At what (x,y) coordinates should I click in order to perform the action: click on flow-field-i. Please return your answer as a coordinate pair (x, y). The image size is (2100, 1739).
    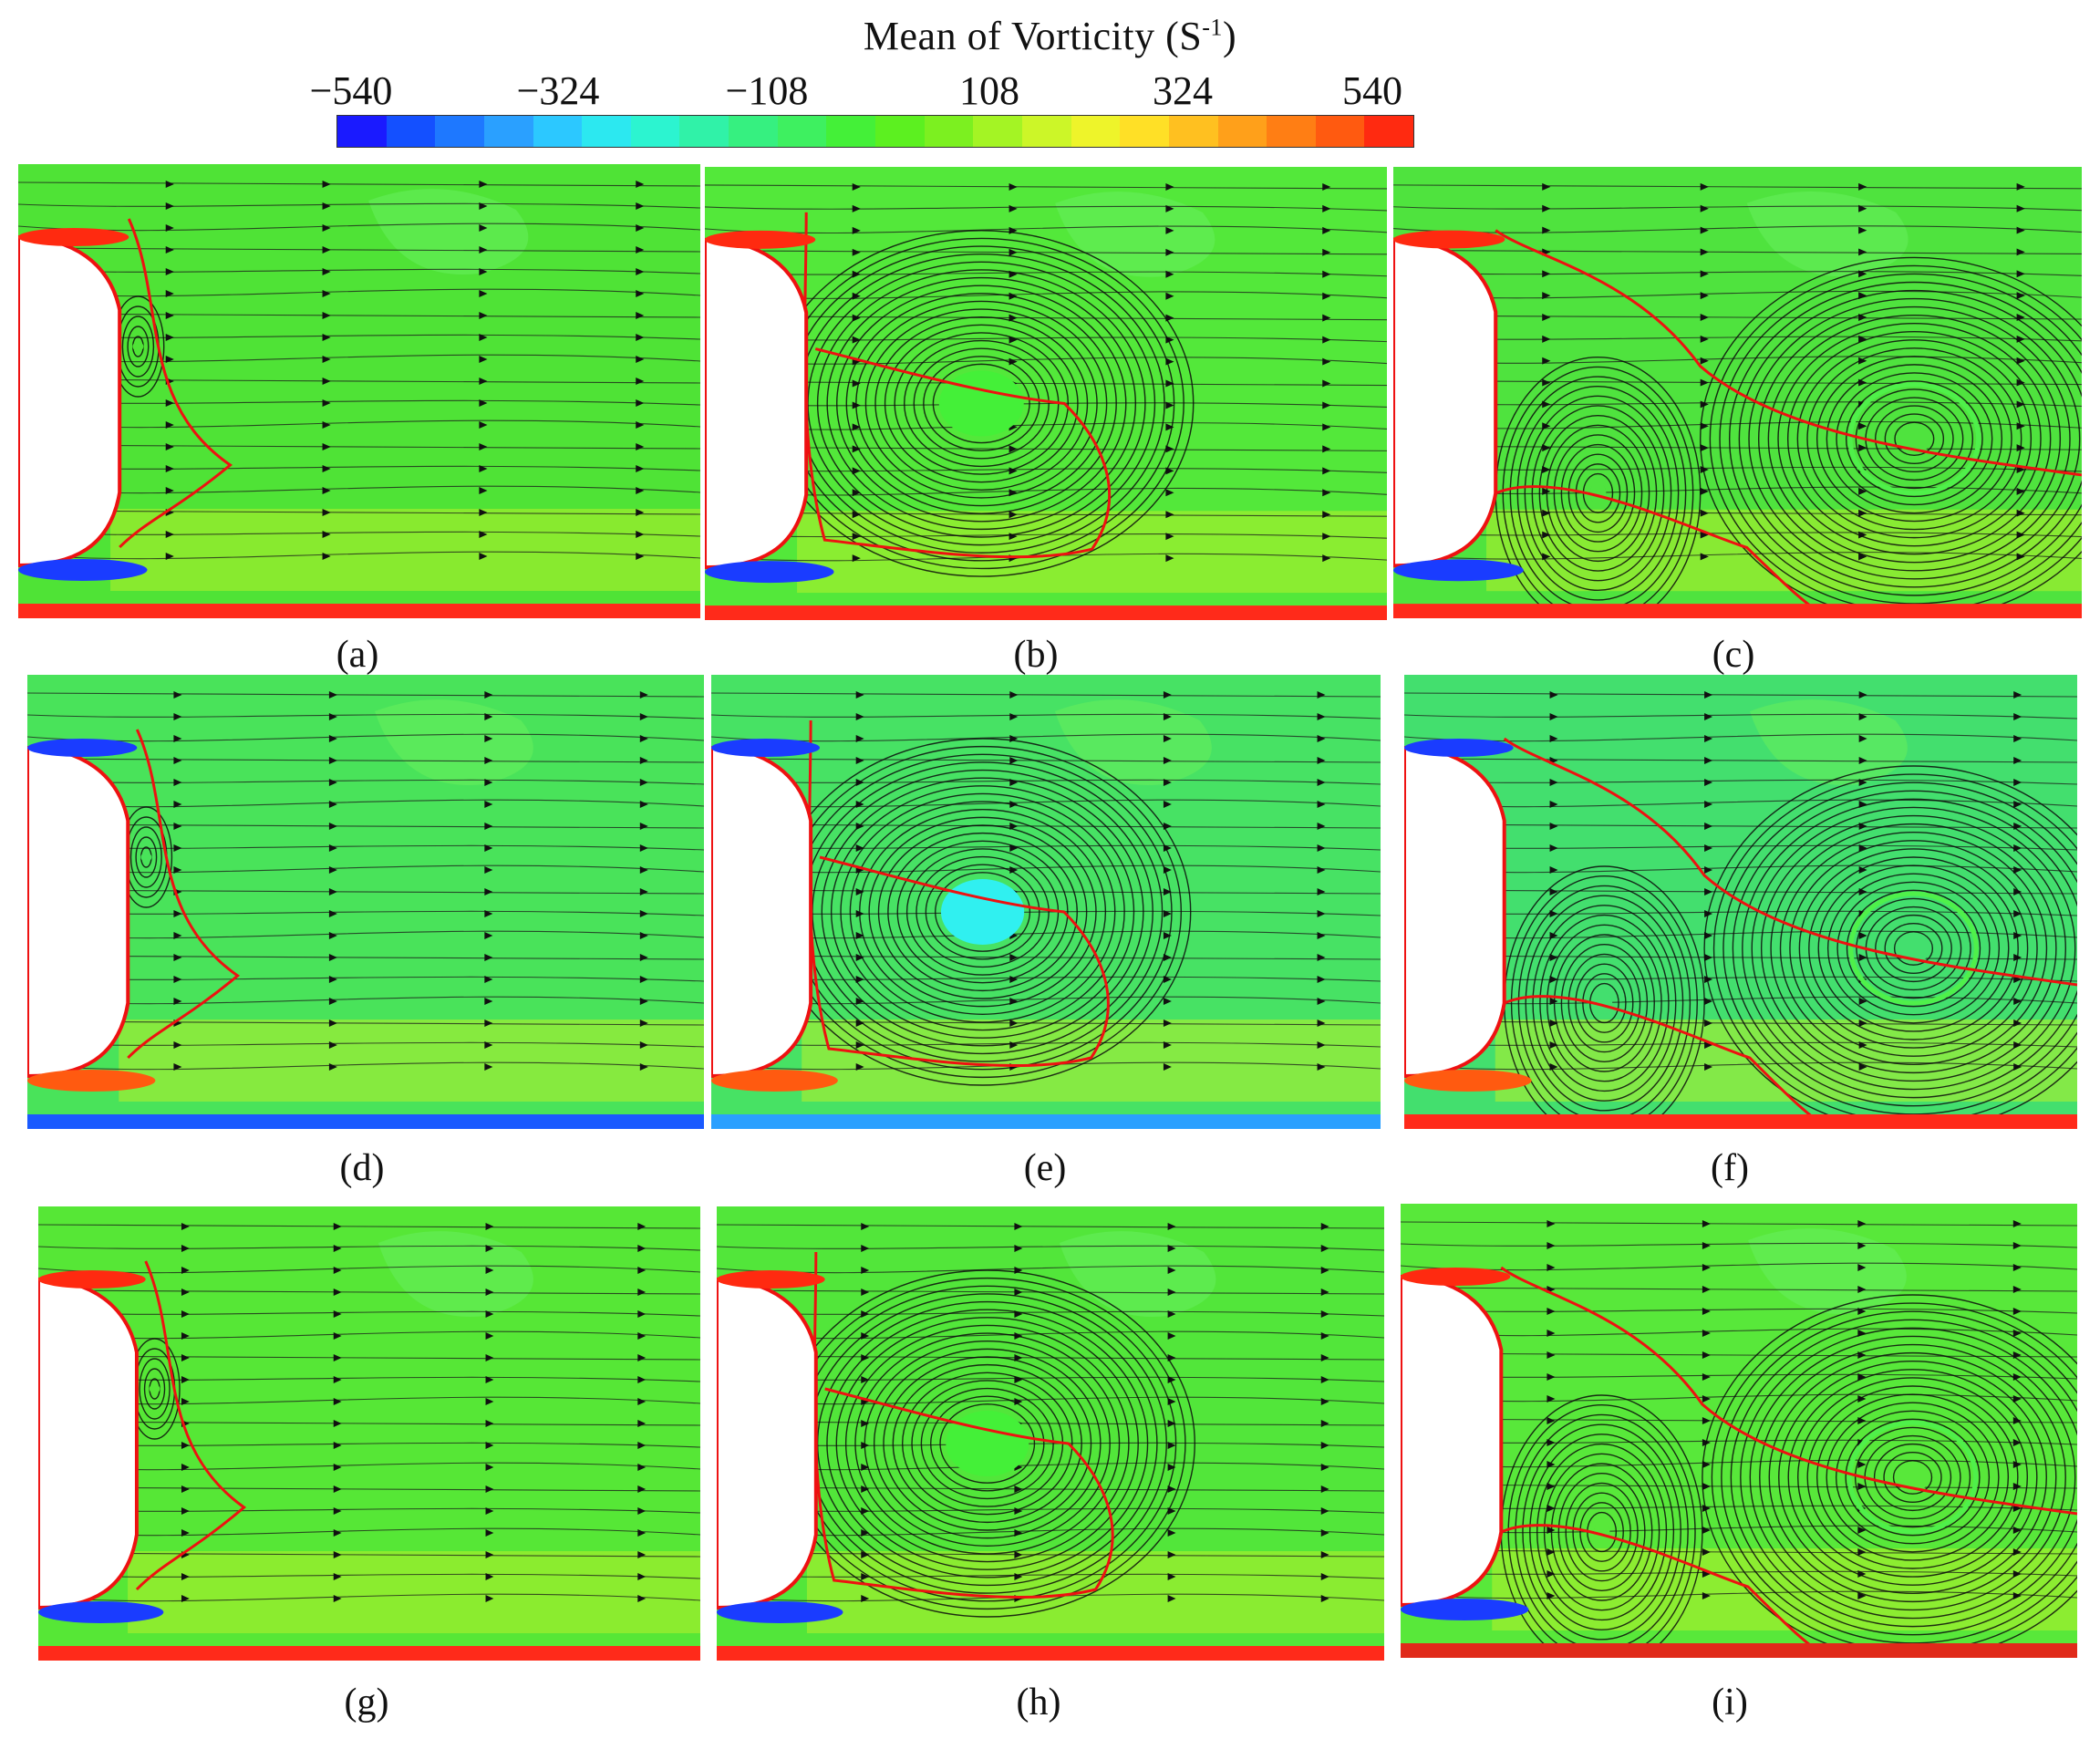
    Looking at the image, I should click on (1739, 1431).